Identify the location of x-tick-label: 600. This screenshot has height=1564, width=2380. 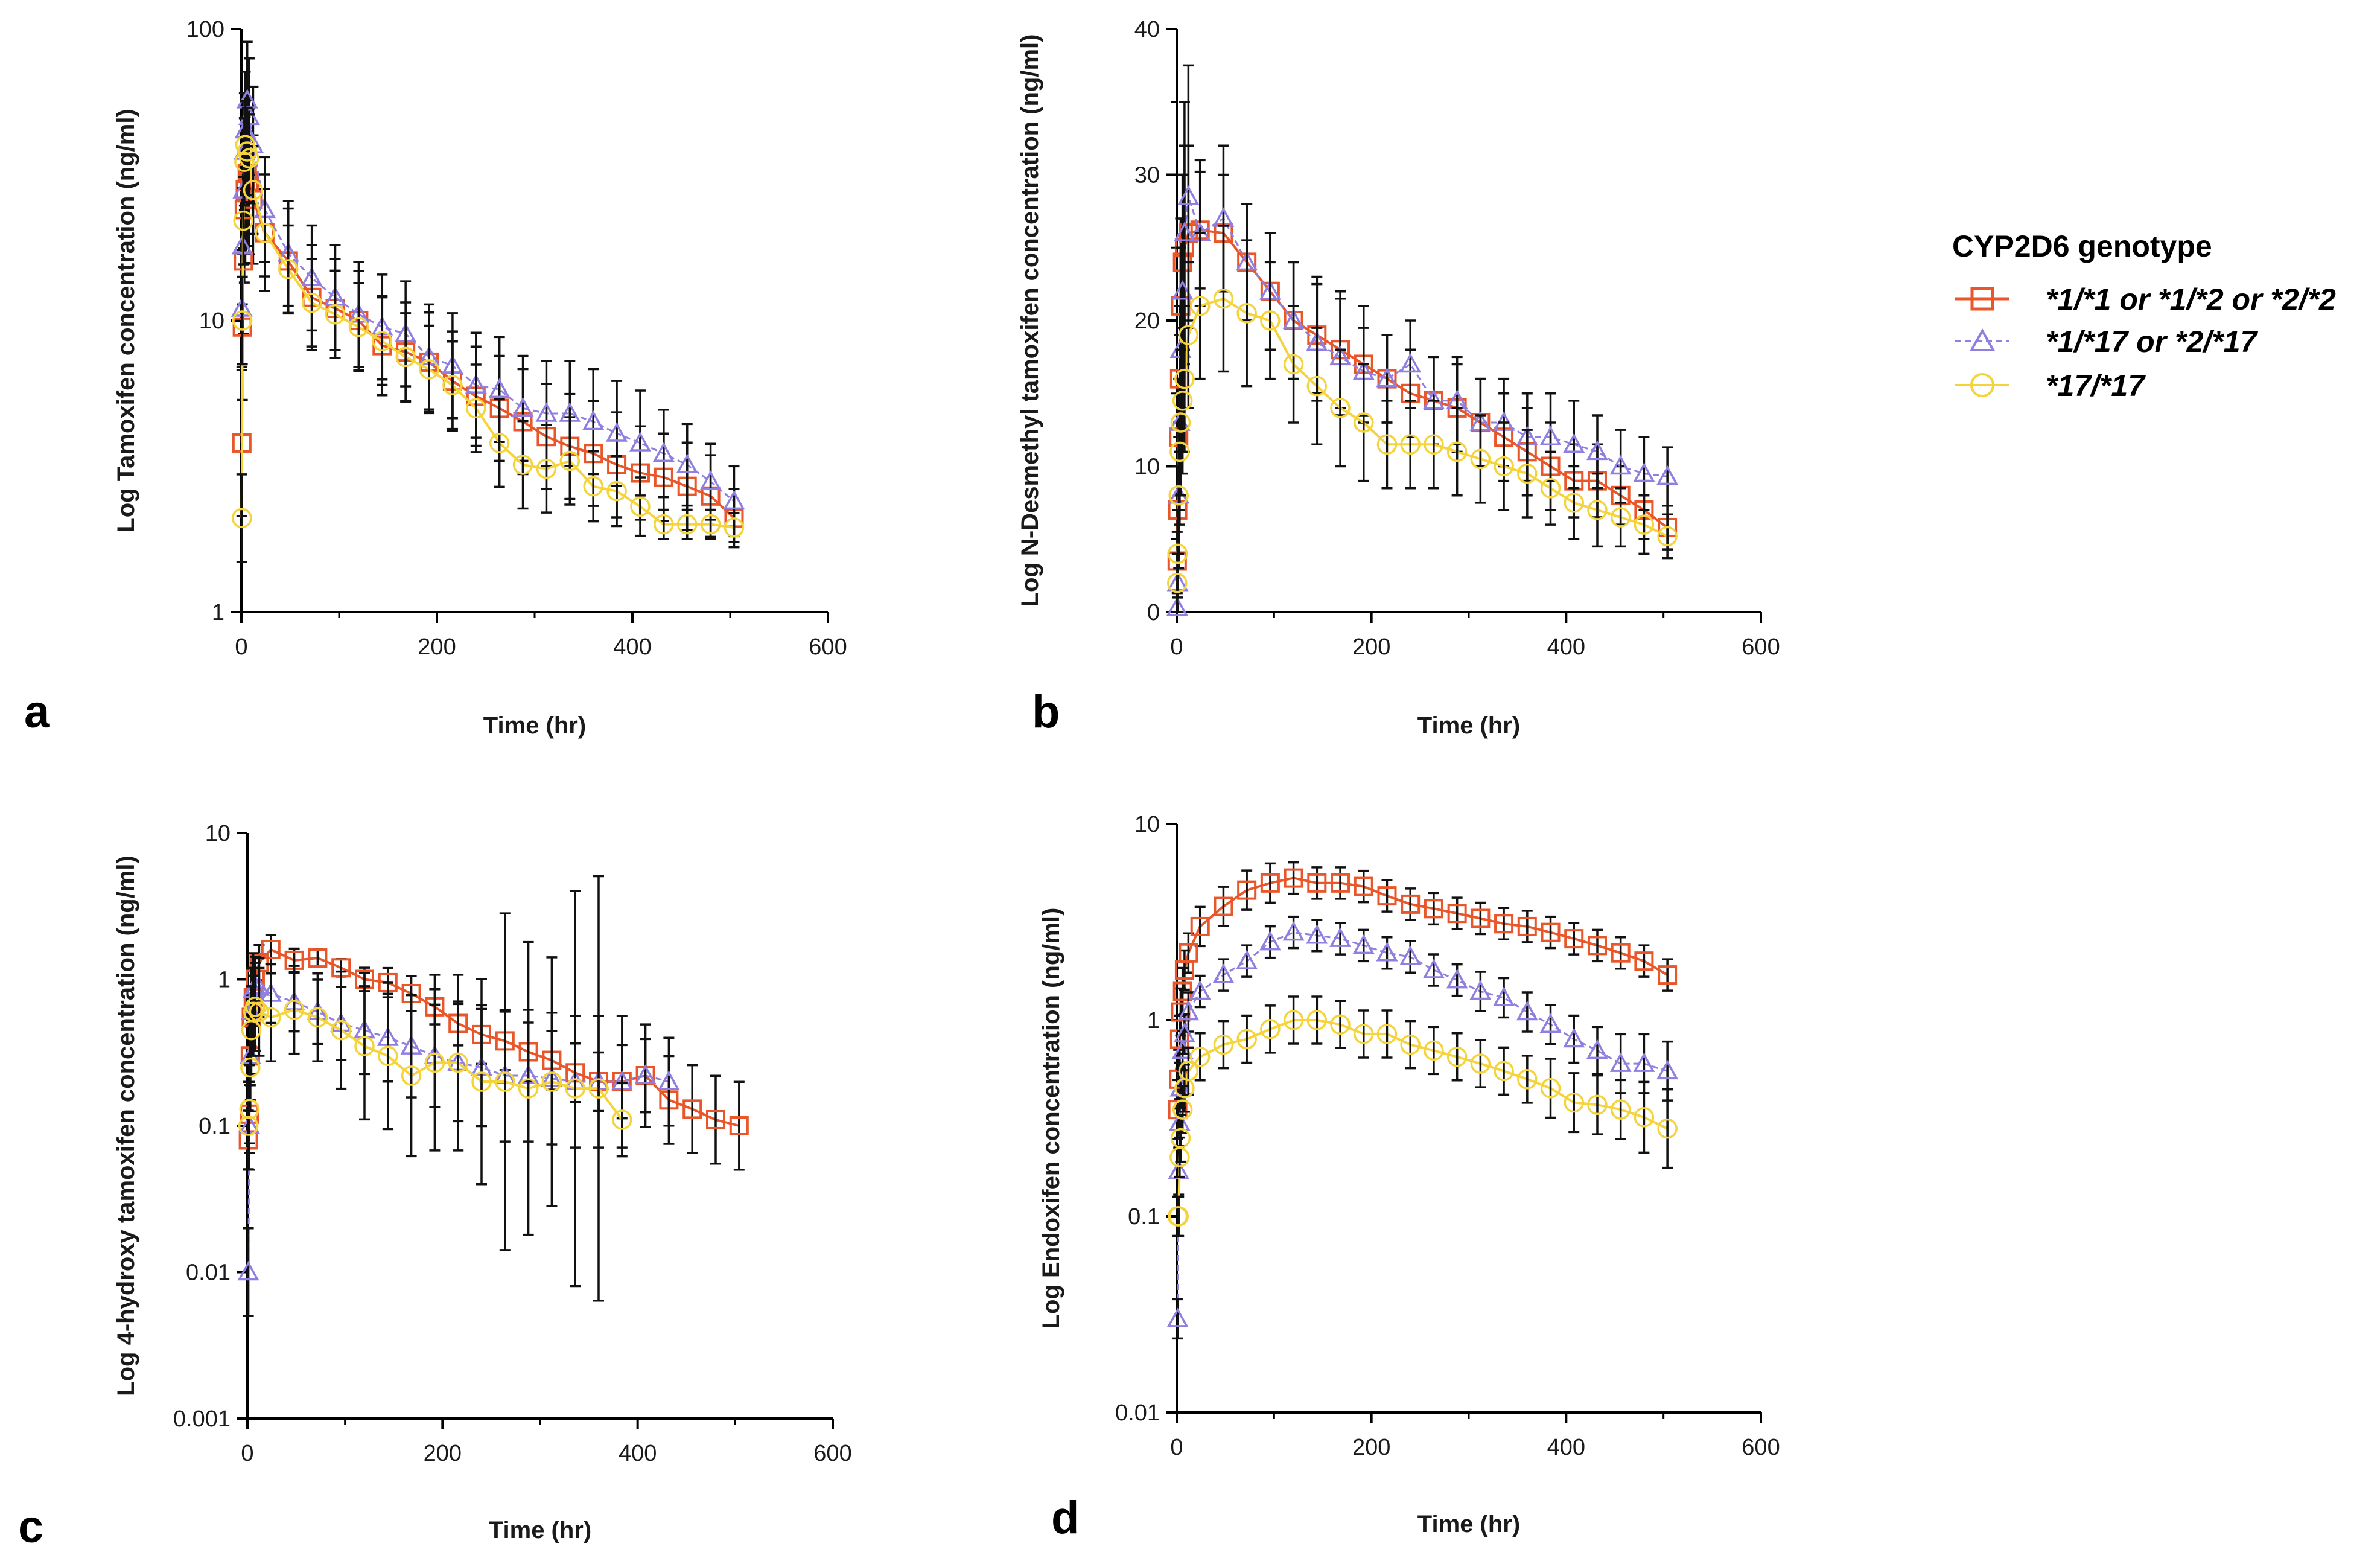
(832, 1453).